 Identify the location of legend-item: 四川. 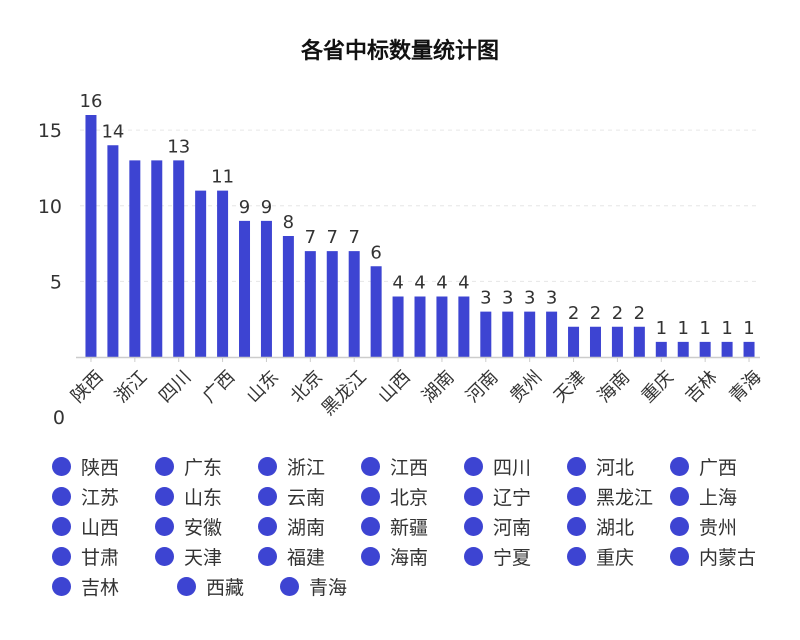
(497, 466).